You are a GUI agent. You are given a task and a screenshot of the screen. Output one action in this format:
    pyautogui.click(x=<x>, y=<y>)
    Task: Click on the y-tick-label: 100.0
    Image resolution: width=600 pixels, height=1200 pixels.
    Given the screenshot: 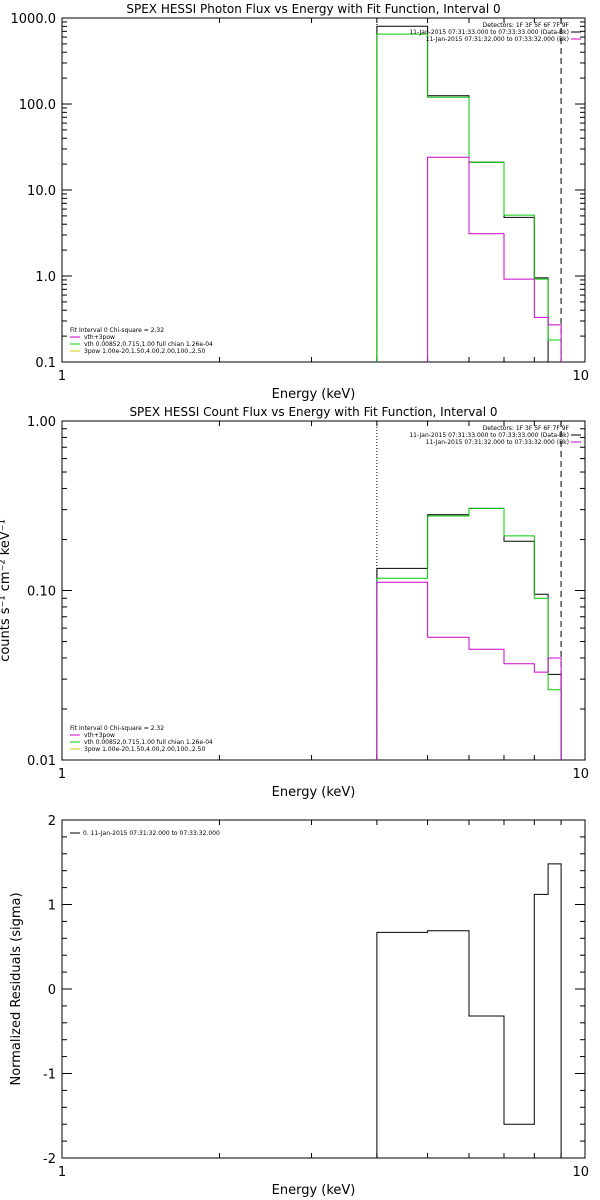 What is the action you would take?
    pyautogui.click(x=37, y=105)
    